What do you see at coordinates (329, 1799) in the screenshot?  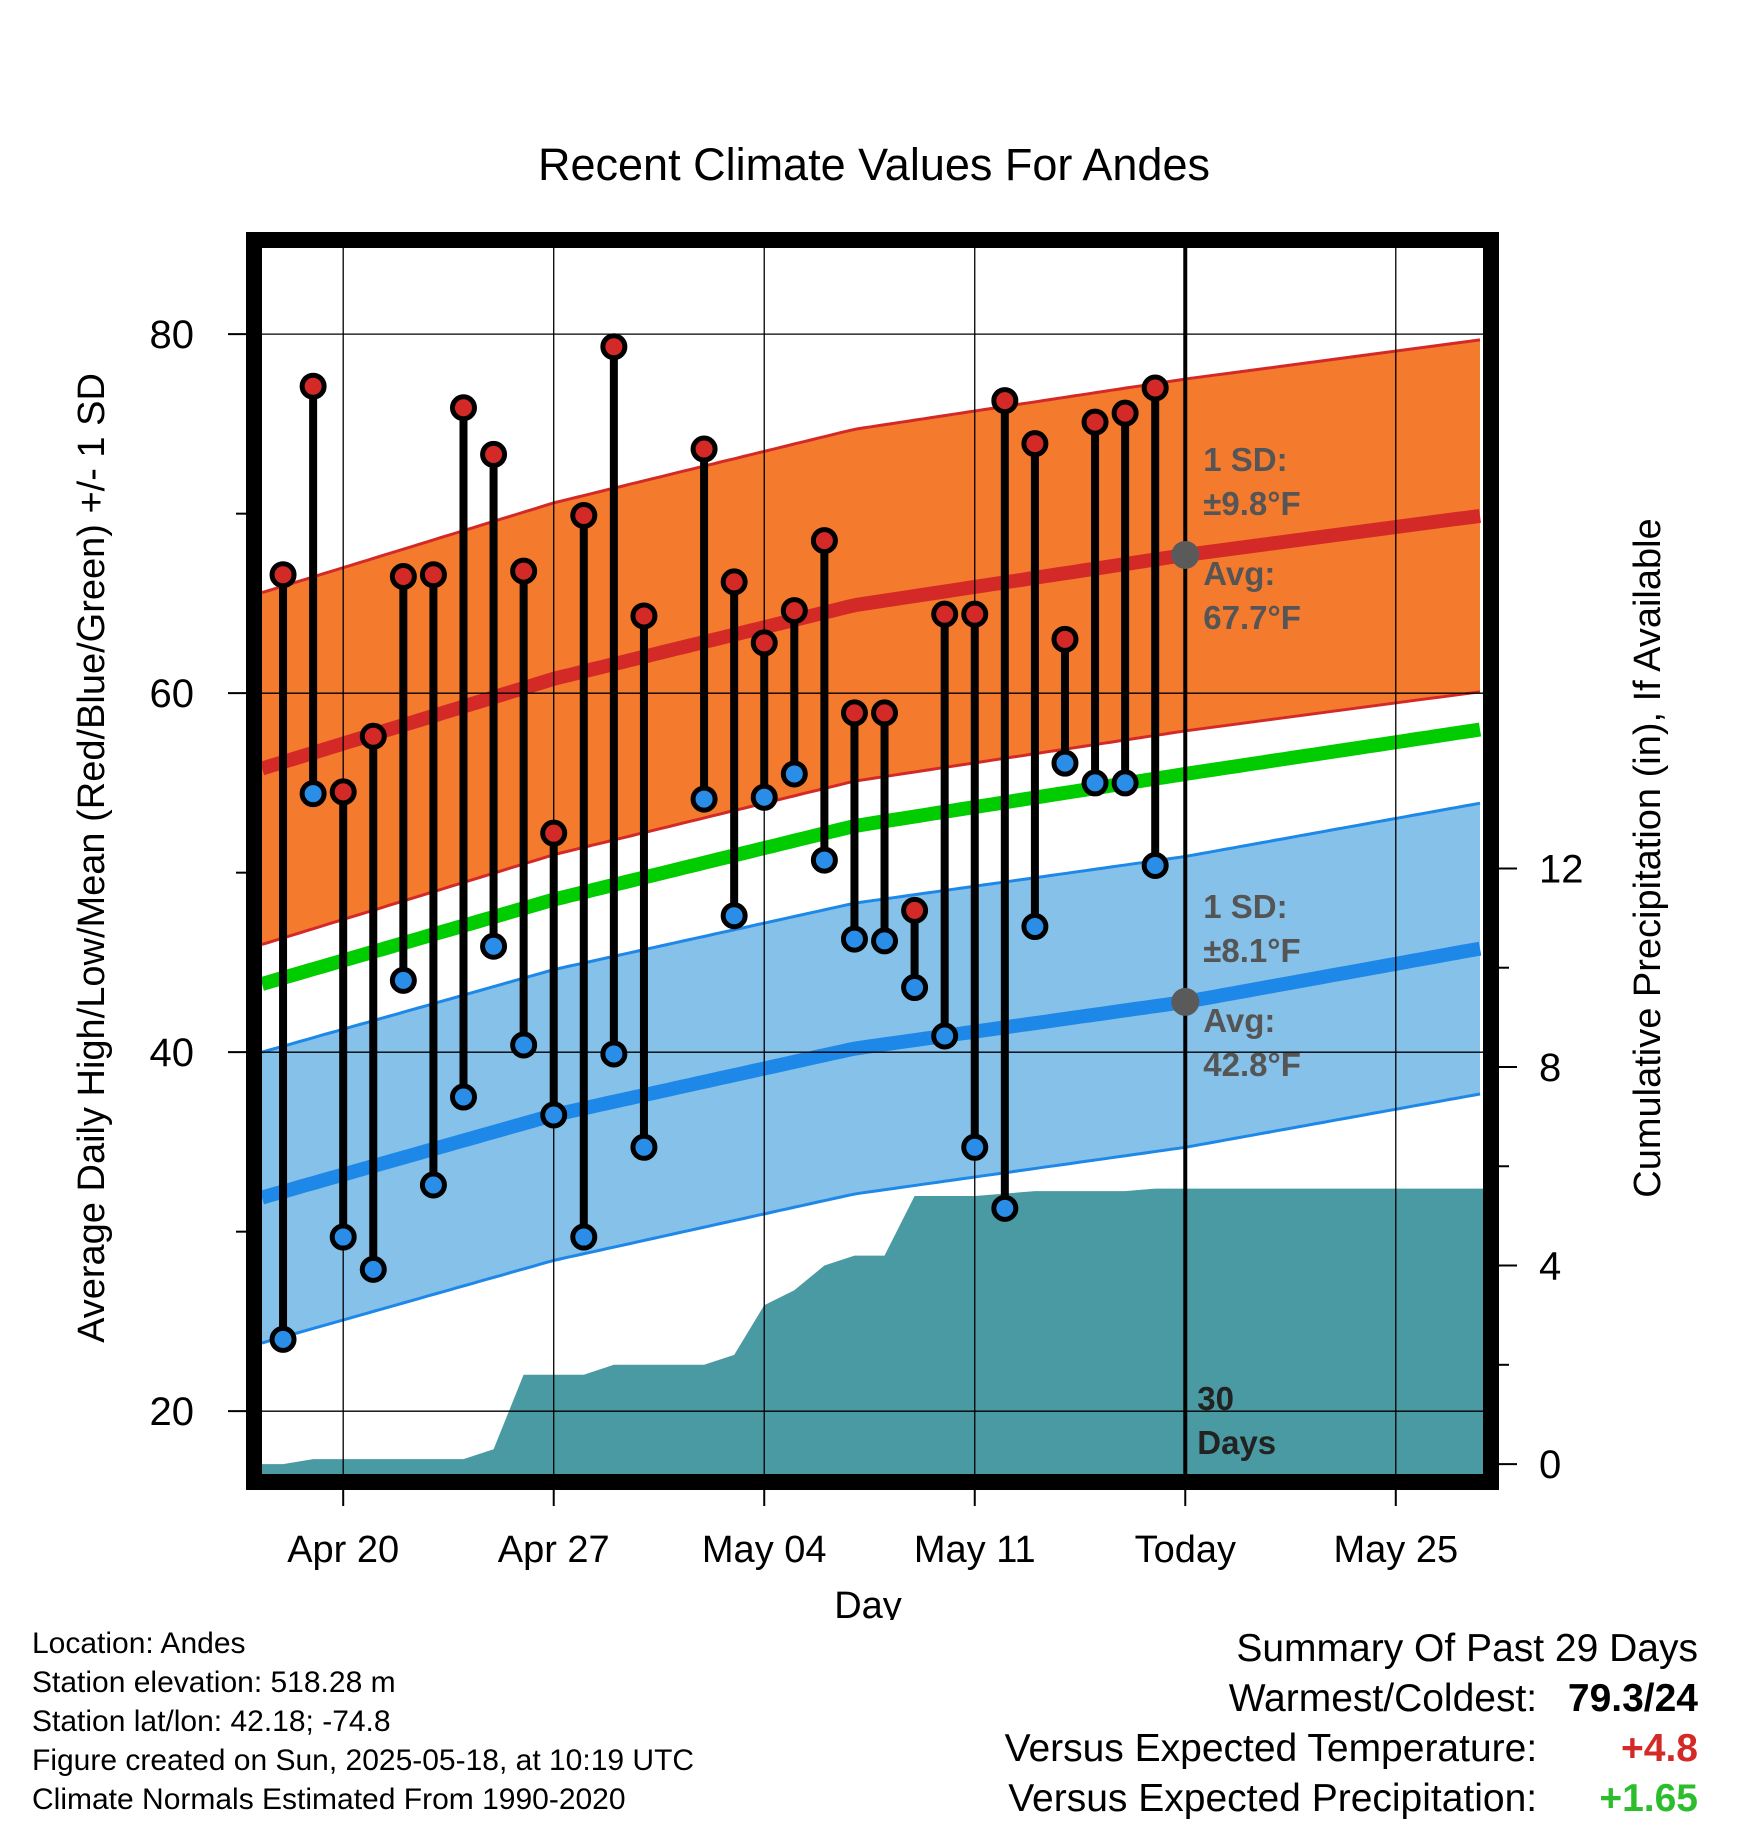 I see `climate-normals-note: Climate Normals Estimated From 1990-2020` at bounding box center [329, 1799].